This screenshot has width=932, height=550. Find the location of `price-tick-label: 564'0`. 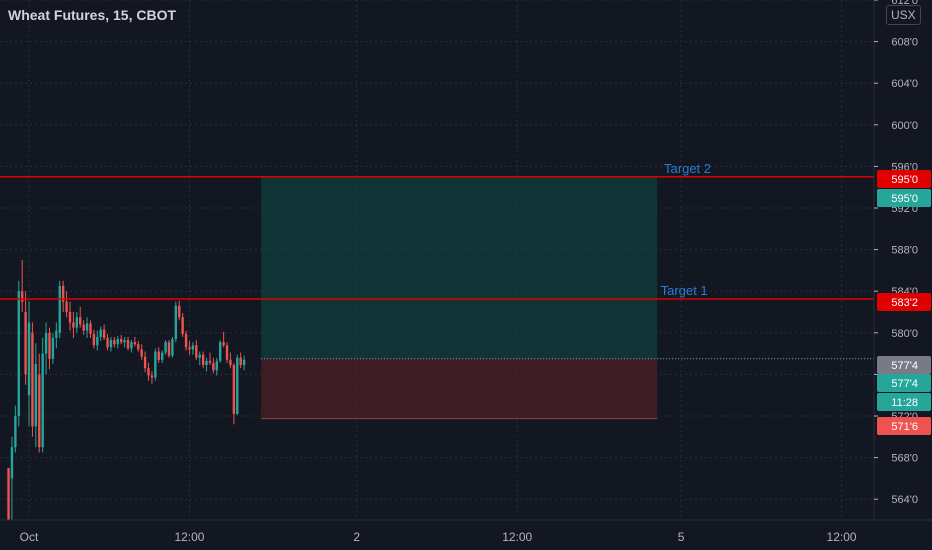

price-tick-label: 564'0 is located at coordinates (904, 500).